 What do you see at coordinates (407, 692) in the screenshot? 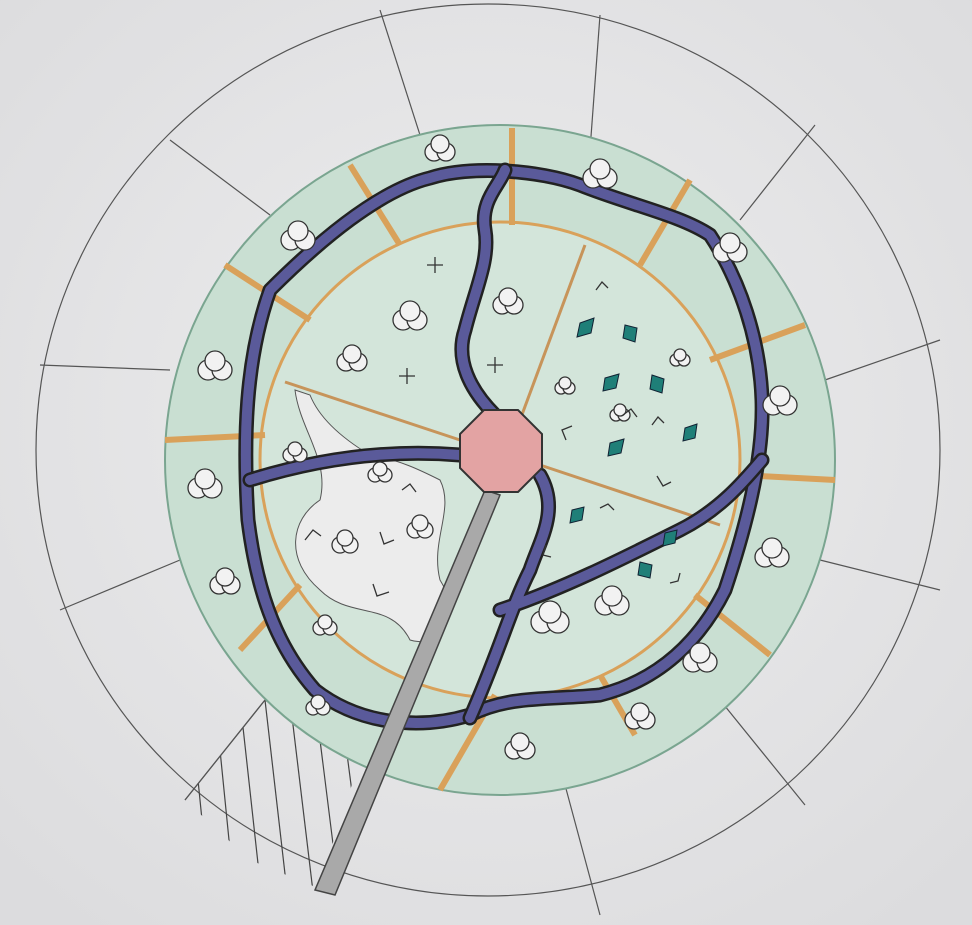
I see `main-path` at bounding box center [407, 692].